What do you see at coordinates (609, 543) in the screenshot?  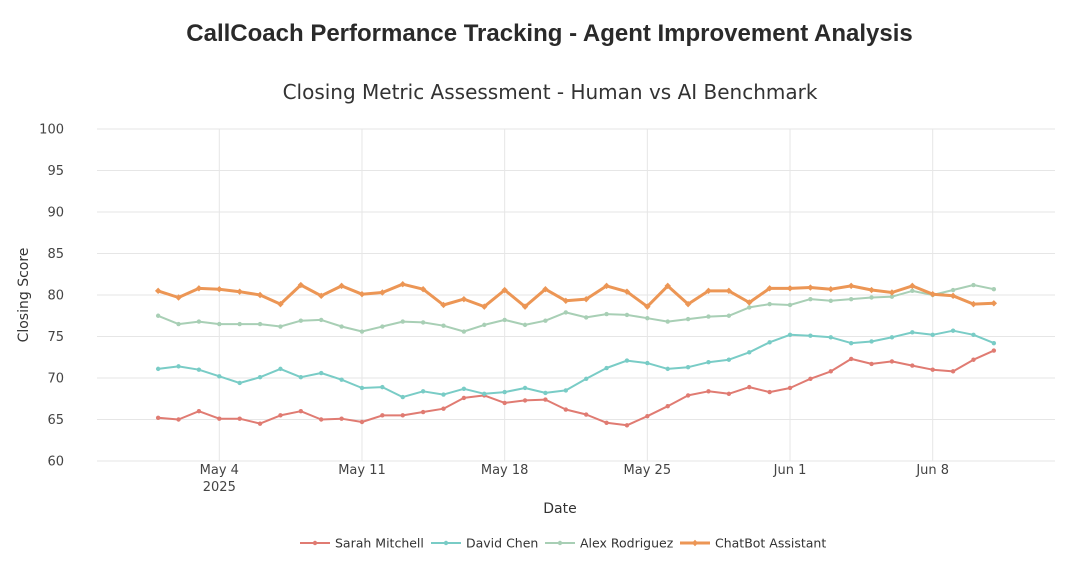 I see `legend-item: Alex Rodriguez` at bounding box center [609, 543].